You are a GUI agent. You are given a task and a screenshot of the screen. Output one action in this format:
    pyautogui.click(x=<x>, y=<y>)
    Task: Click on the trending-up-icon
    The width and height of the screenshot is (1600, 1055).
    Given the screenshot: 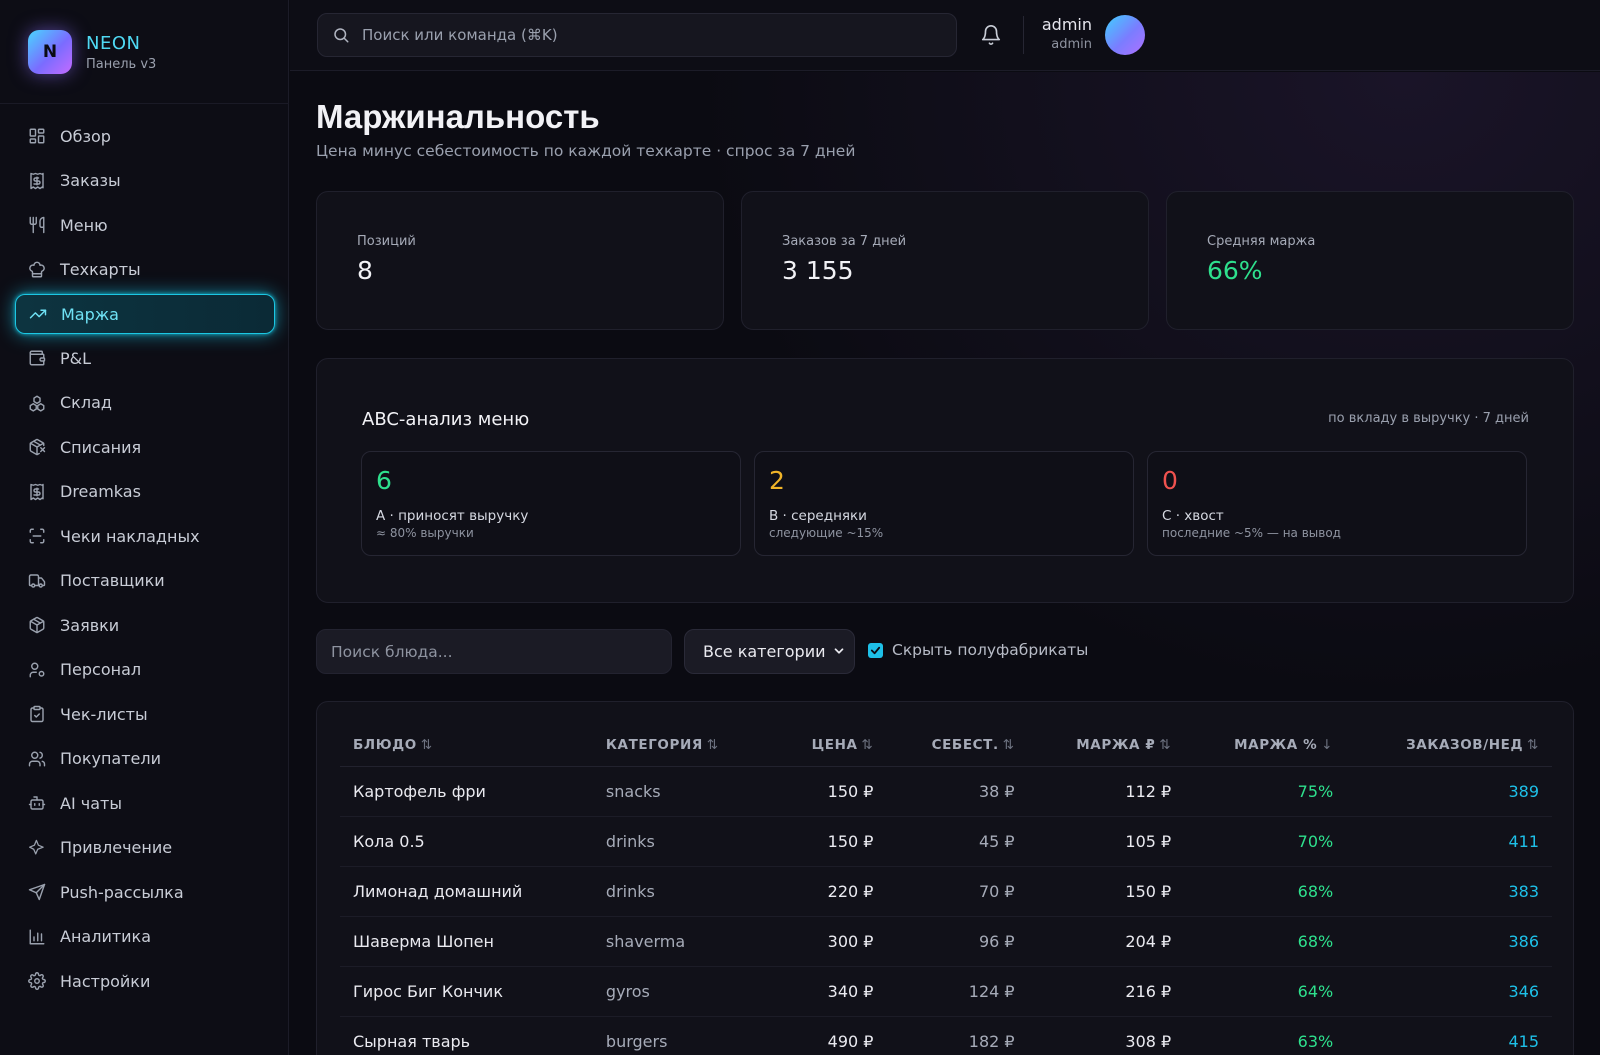 What is the action you would take?
    pyautogui.click(x=38, y=314)
    